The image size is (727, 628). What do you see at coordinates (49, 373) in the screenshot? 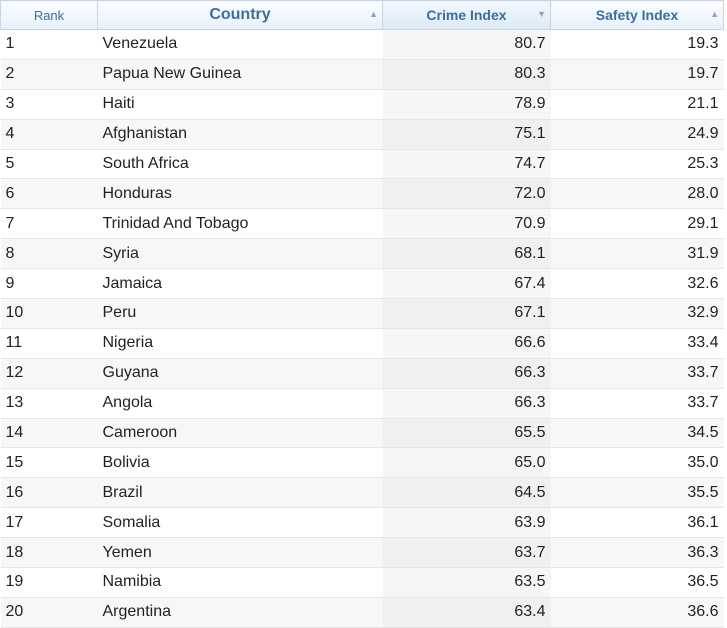
I see `rank-cell: 12` at bounding box center [49, 373].